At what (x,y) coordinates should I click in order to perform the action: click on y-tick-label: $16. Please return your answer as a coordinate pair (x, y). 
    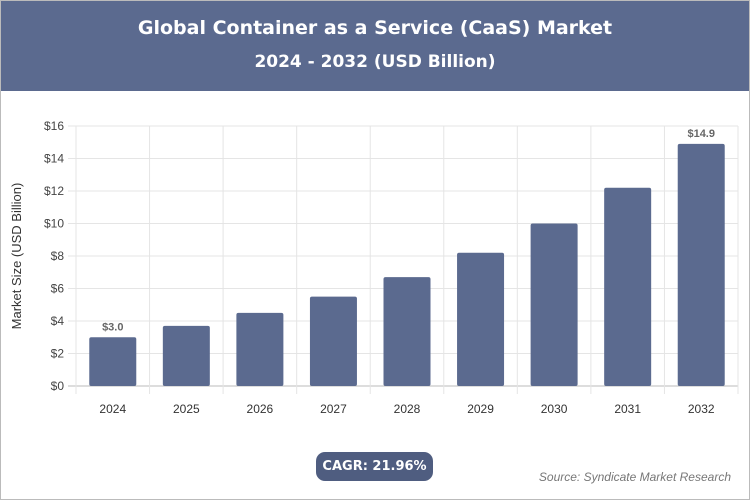
    Looking at the image, I should click on (54, 126).